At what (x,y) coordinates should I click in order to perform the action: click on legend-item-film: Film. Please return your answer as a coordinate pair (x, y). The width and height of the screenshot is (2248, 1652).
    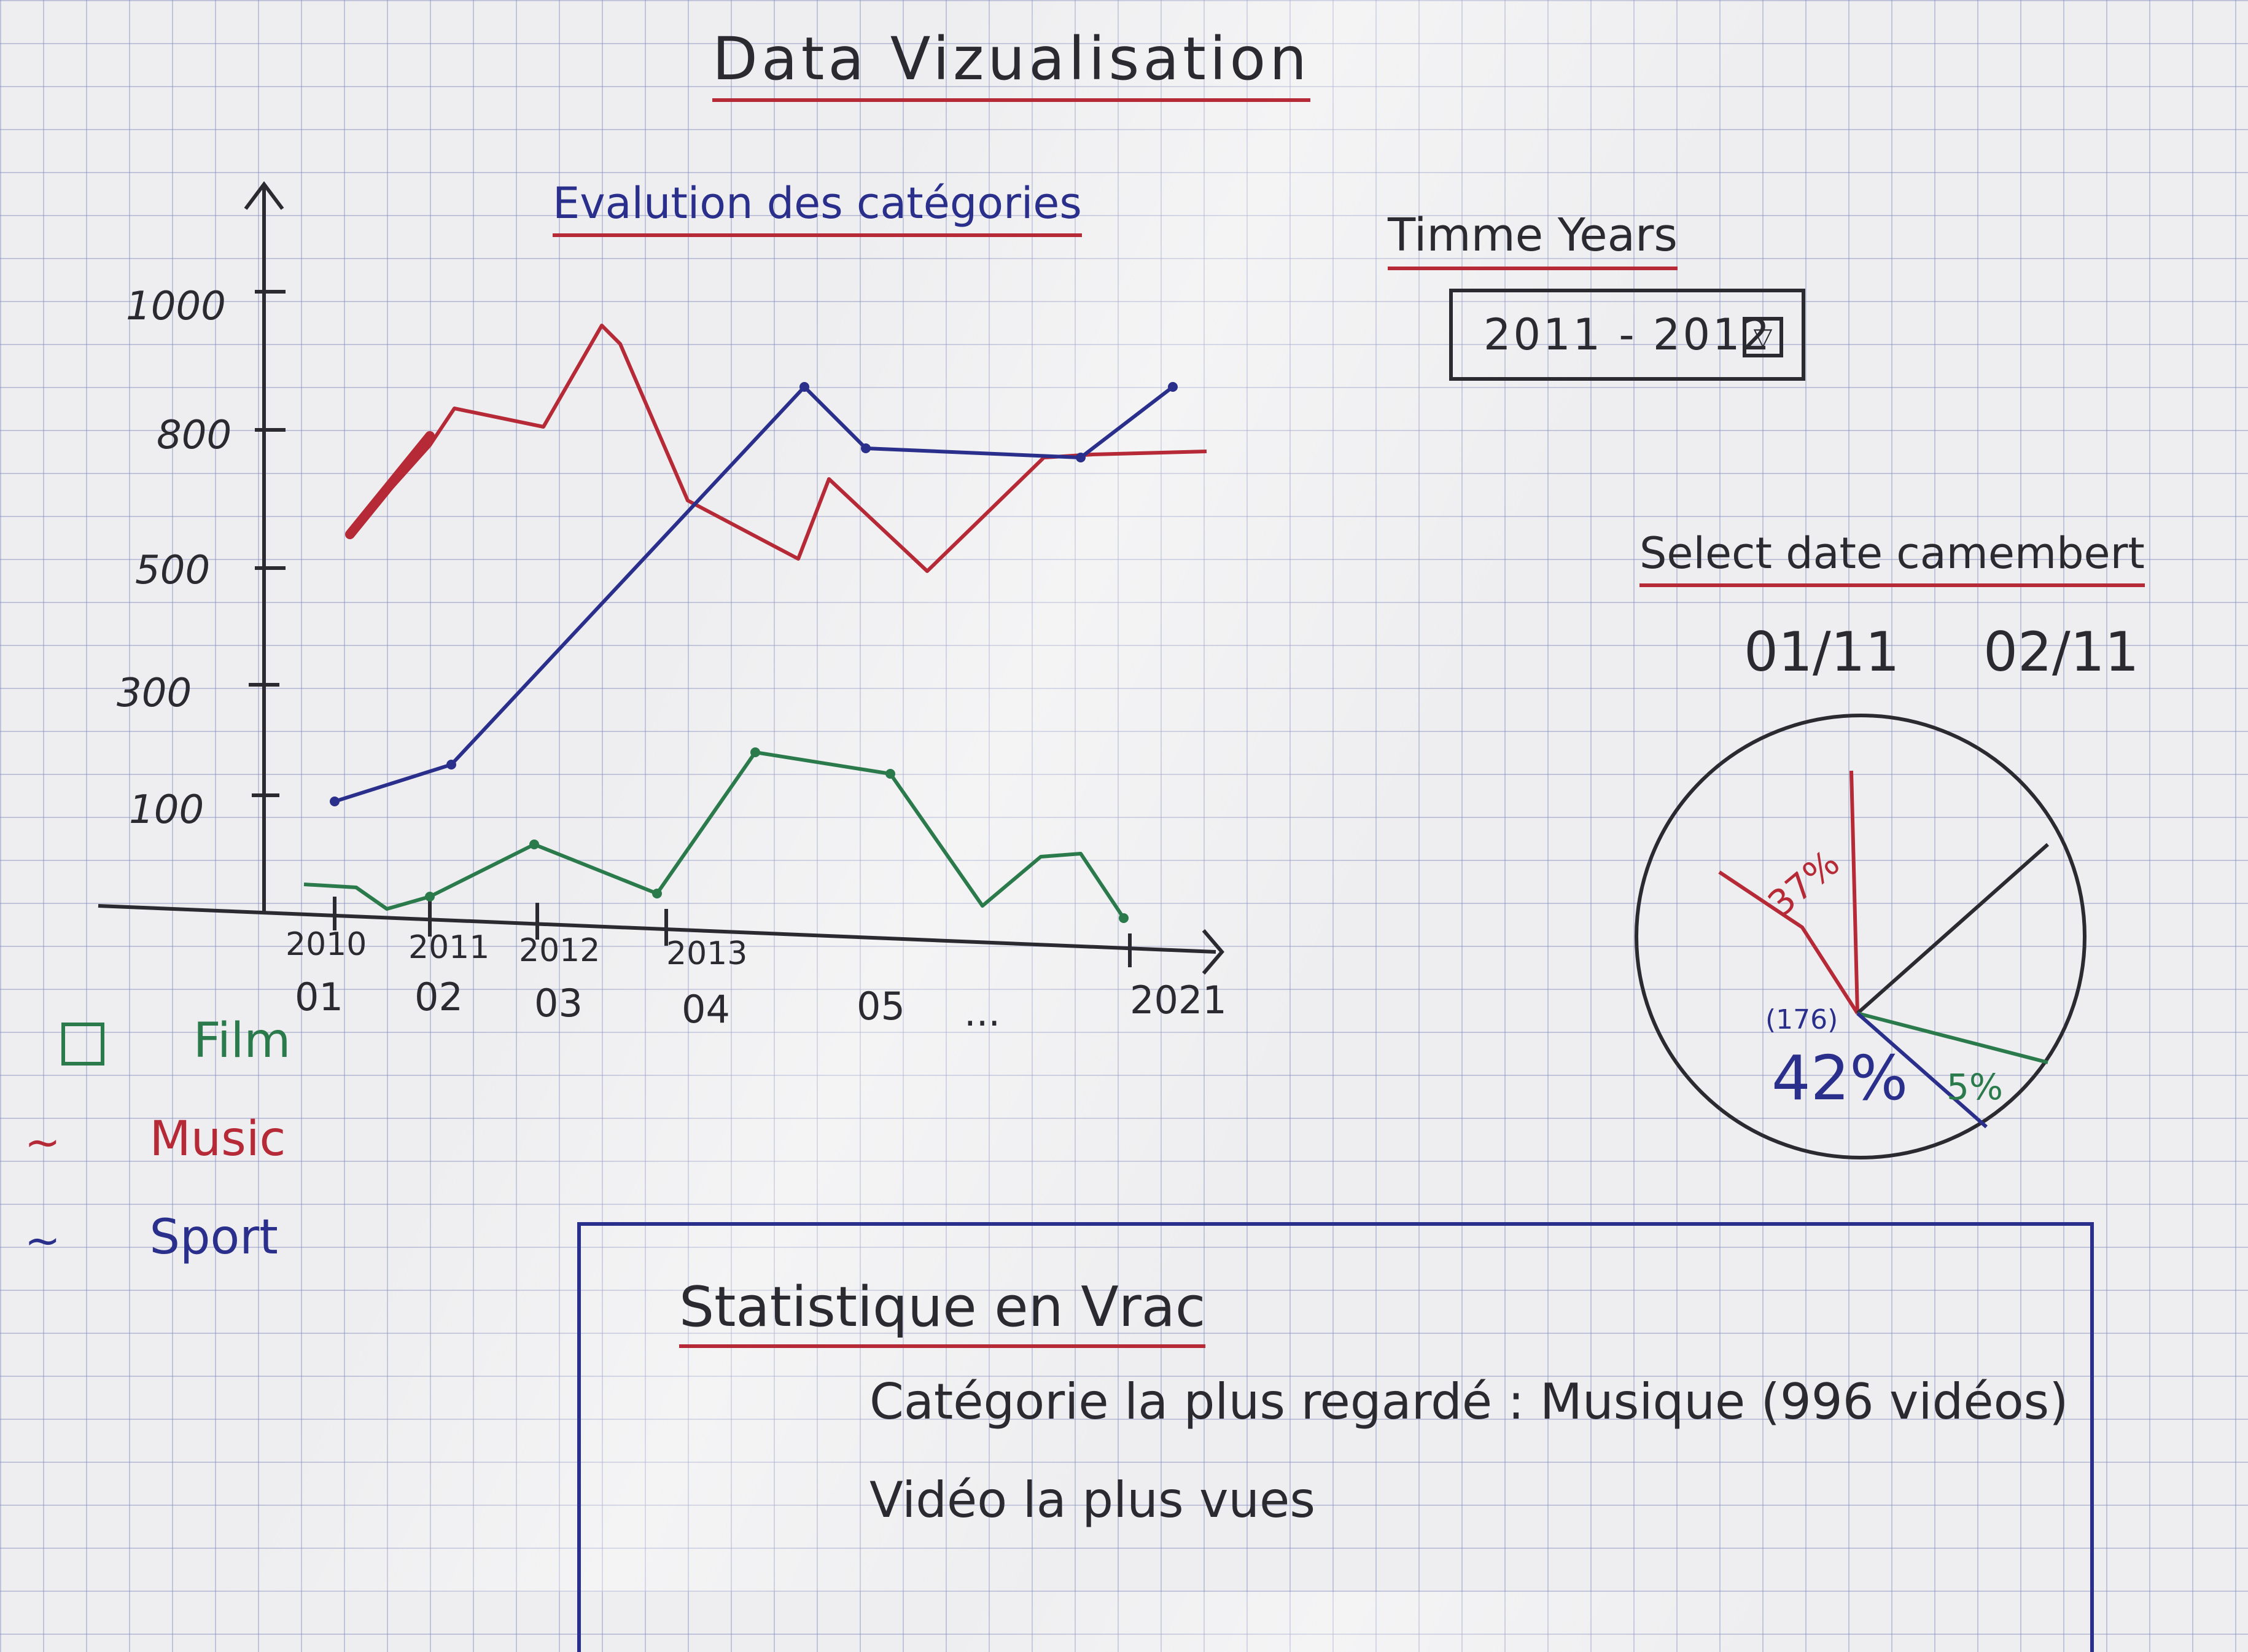
    Looking at the image, I should click on (176, 1041).